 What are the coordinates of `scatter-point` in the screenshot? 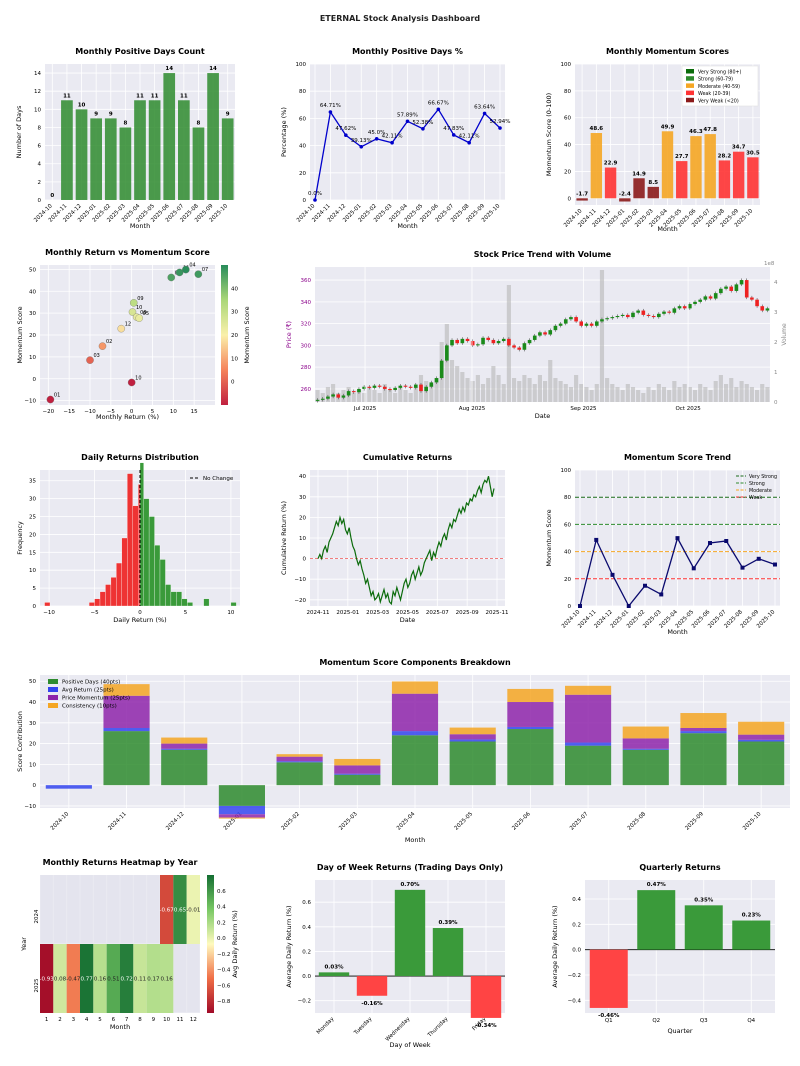 It's located at (186, 269).